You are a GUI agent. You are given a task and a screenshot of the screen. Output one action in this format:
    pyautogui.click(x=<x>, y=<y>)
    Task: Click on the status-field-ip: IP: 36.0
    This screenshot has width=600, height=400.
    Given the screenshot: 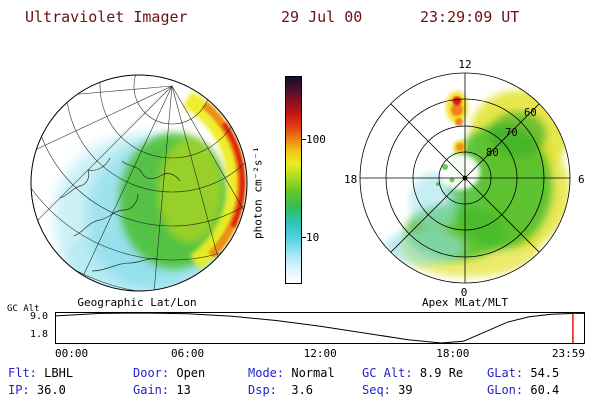 What is the action you would take?
    pyautogui.click(x=37, y=390)
    